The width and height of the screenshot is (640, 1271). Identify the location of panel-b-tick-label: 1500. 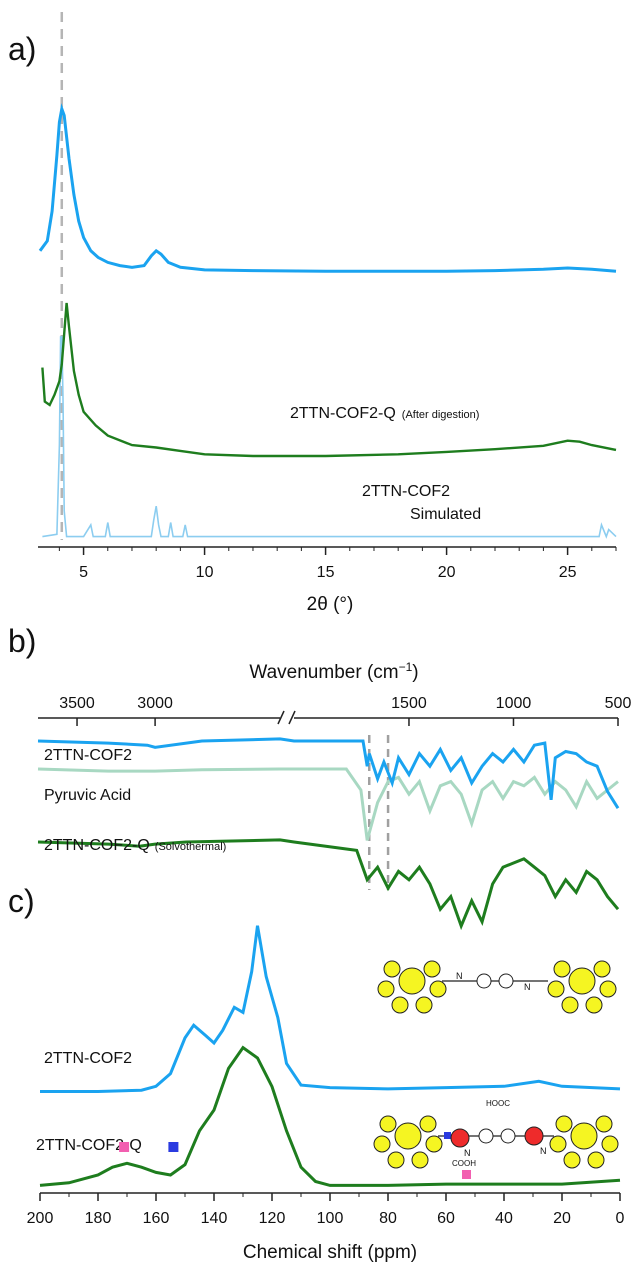
(409, 703).